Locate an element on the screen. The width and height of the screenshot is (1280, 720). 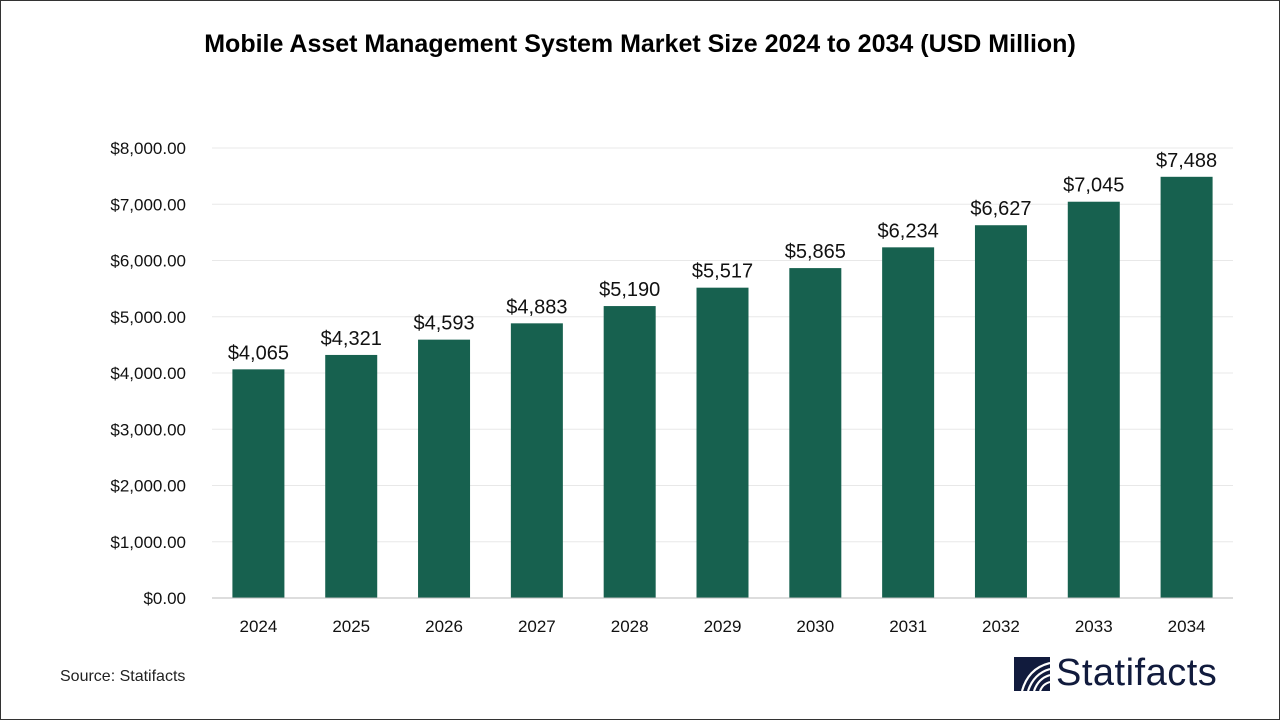
x-tick-label: 2025 is located at coordinates (351, 626).